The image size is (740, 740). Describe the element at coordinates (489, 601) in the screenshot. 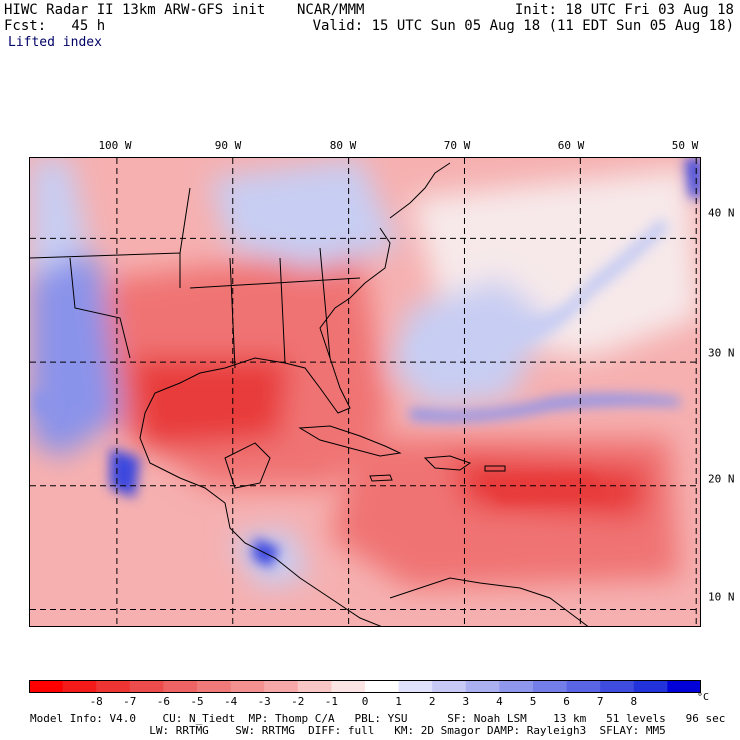

I see `south-america-coast` at that location.